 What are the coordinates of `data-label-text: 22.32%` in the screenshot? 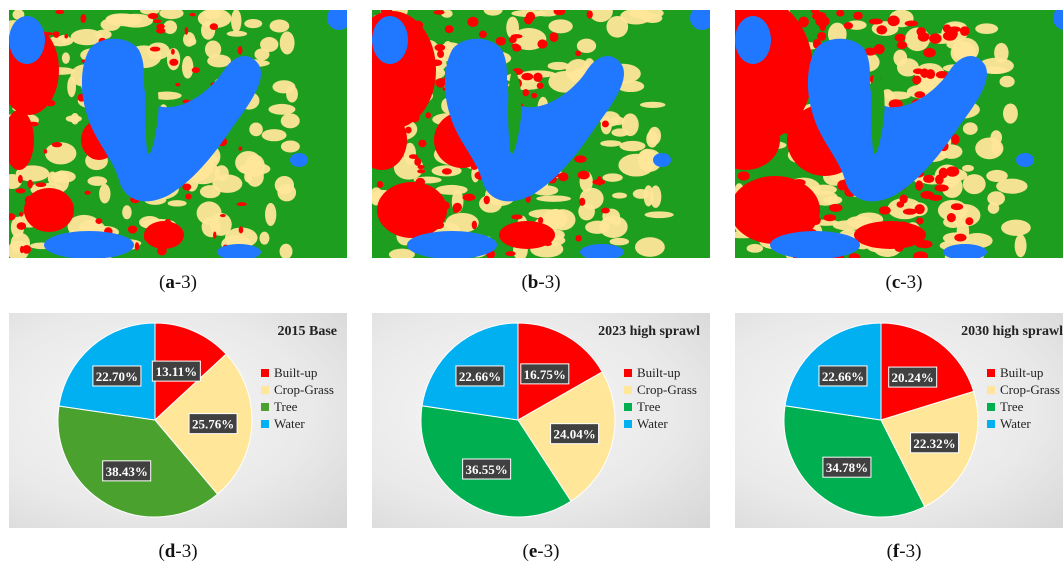 It's located at (934, 443).